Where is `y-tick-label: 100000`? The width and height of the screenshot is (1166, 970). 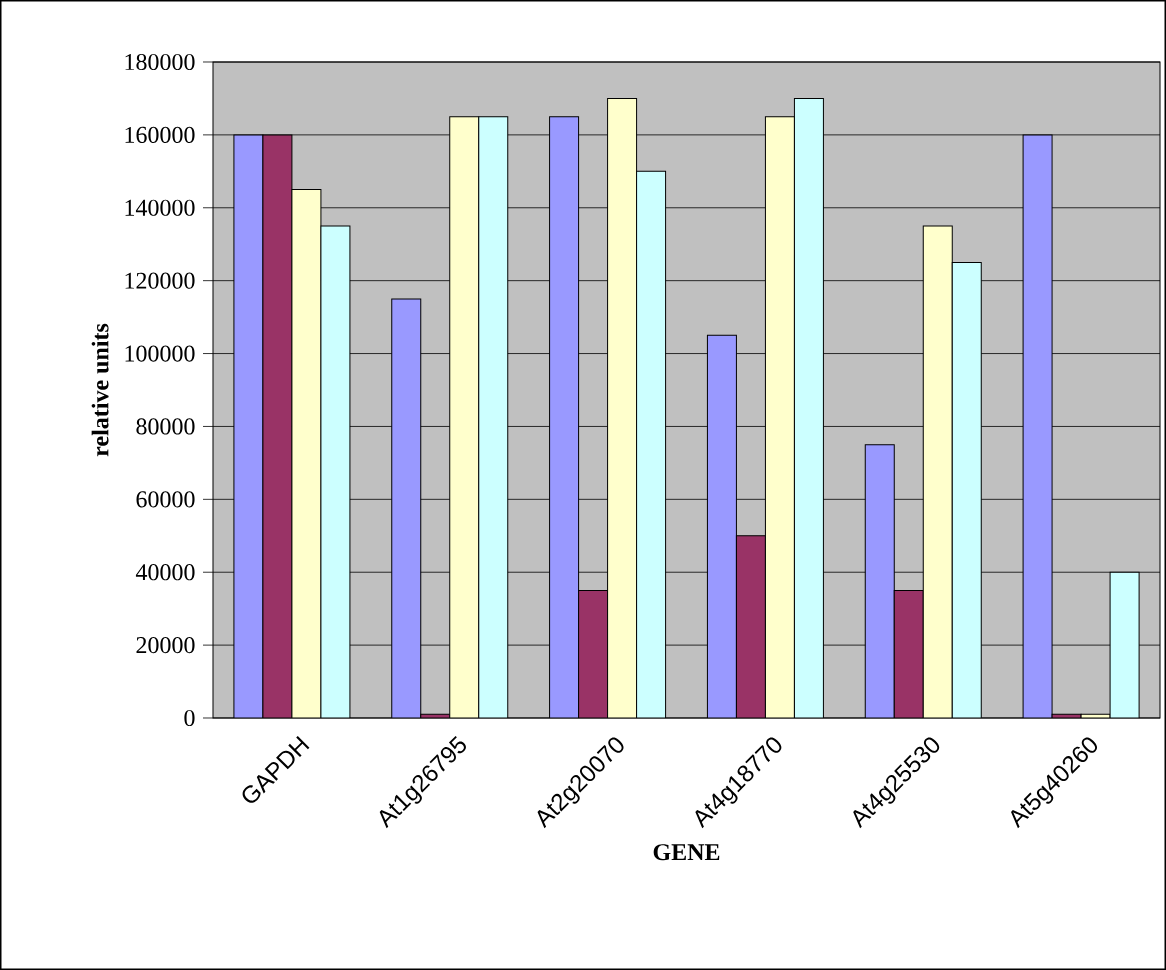
y-tick-label: 100000 is located at coordinates (160, 353).